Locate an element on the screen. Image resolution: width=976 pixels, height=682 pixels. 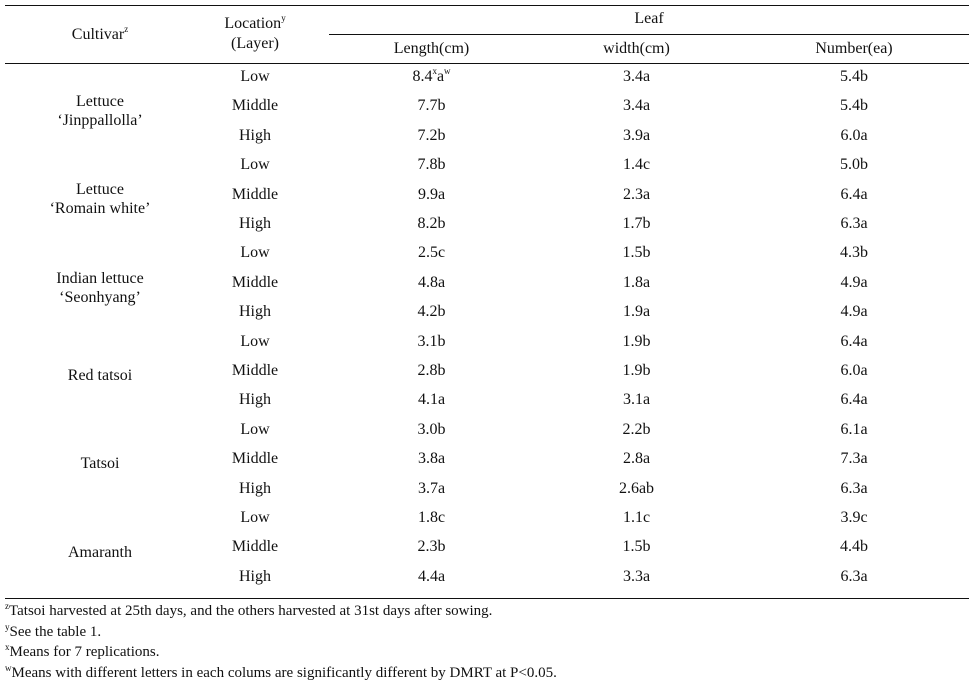
number-cell: 3.9c is located at coordinates (854, 517).